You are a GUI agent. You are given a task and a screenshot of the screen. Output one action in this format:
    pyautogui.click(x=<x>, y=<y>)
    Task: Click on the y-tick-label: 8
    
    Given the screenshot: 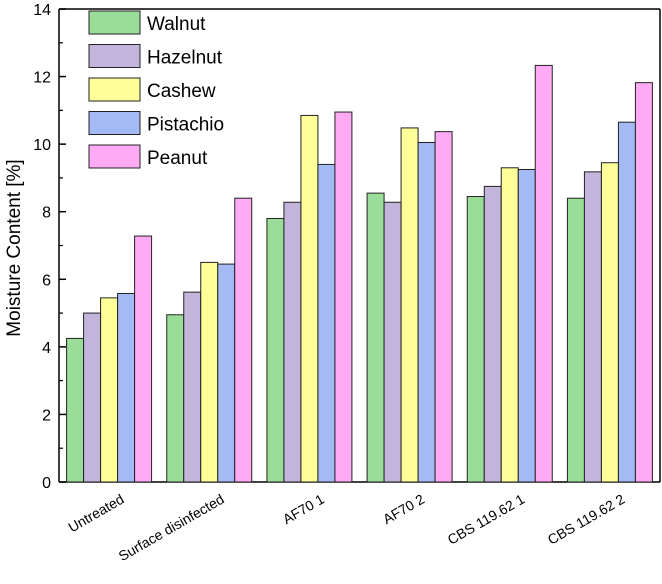 What is the action you would take?
    pyautogui.click(x=46, y=213)
    